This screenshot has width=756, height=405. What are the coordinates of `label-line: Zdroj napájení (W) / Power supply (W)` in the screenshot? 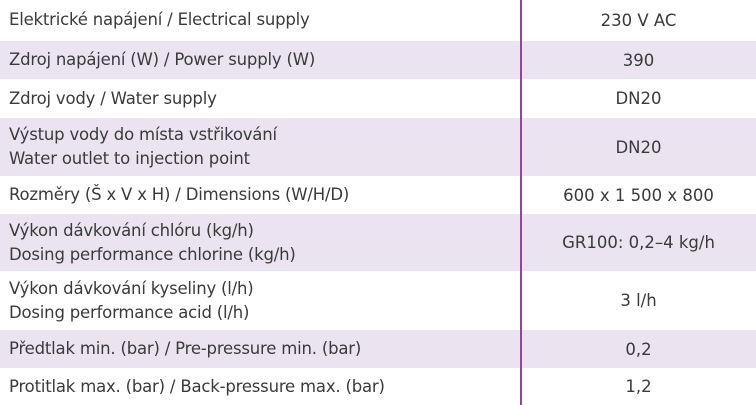 It's located at (162, 59).